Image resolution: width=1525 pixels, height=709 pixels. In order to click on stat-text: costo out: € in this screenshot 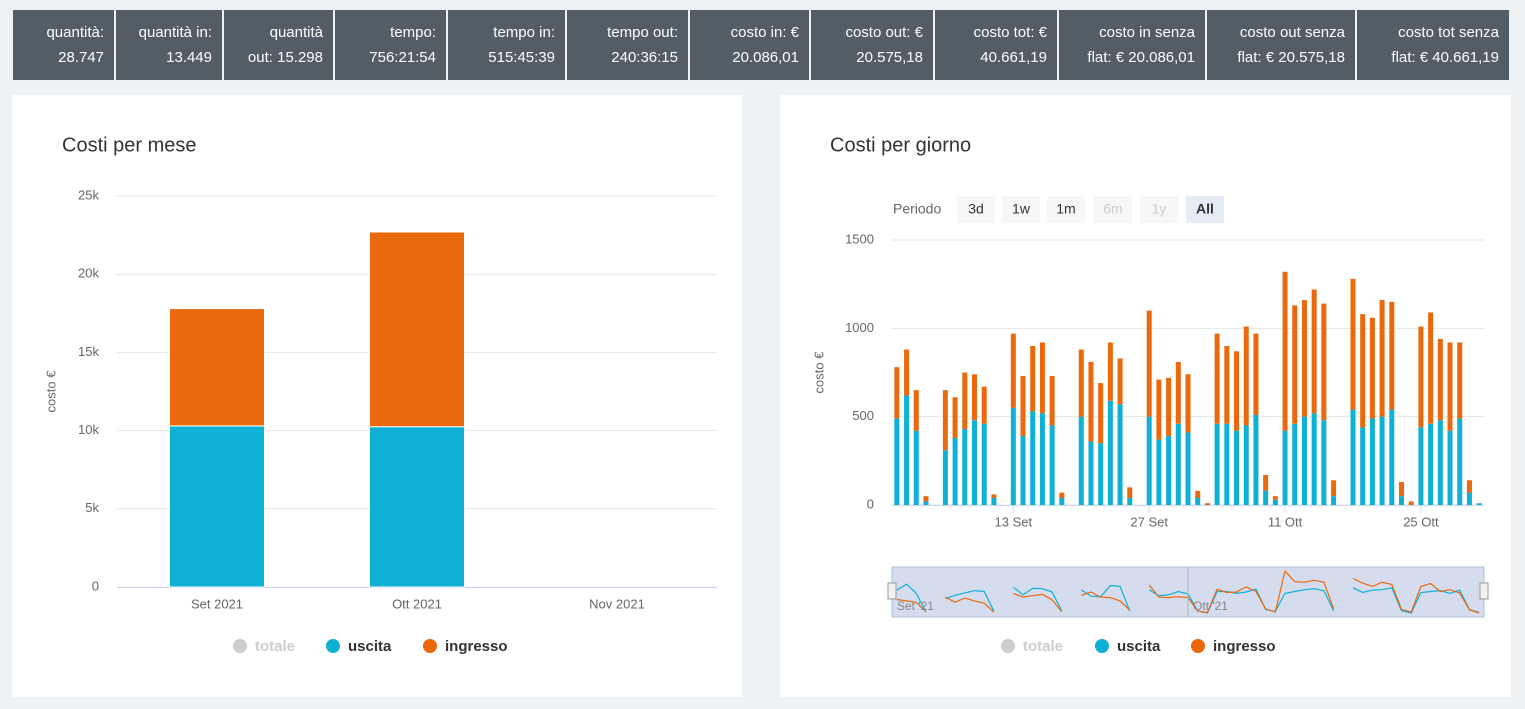, I will do `click(884, 32)`.